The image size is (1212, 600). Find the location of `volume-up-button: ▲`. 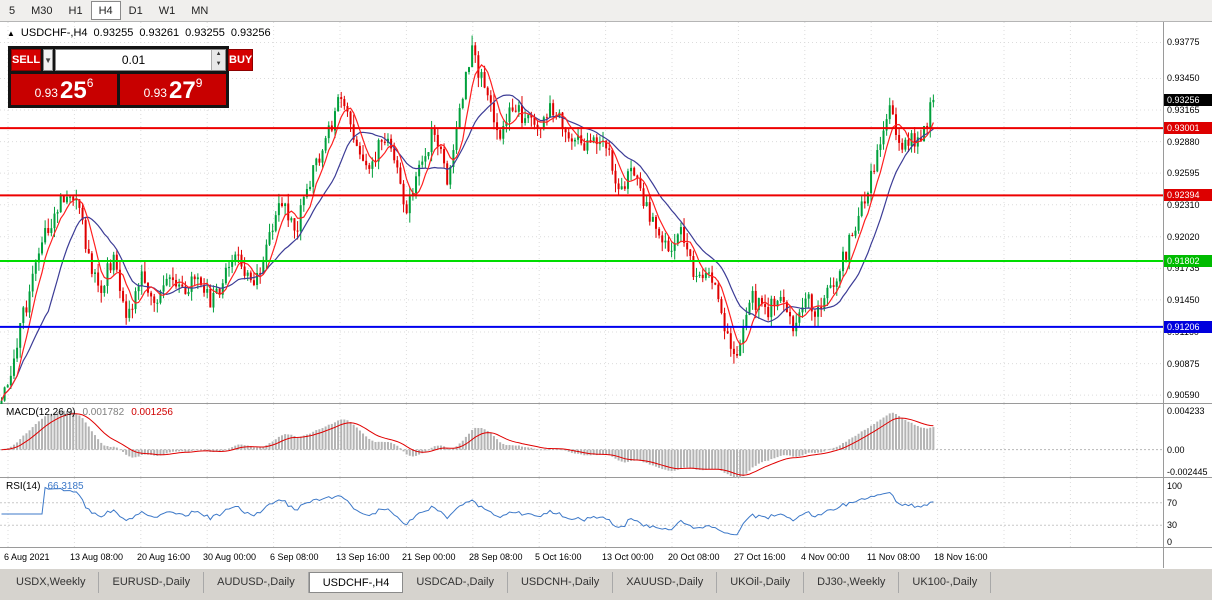

volume-up-button: ▲ is located at coordinates (219, 55).